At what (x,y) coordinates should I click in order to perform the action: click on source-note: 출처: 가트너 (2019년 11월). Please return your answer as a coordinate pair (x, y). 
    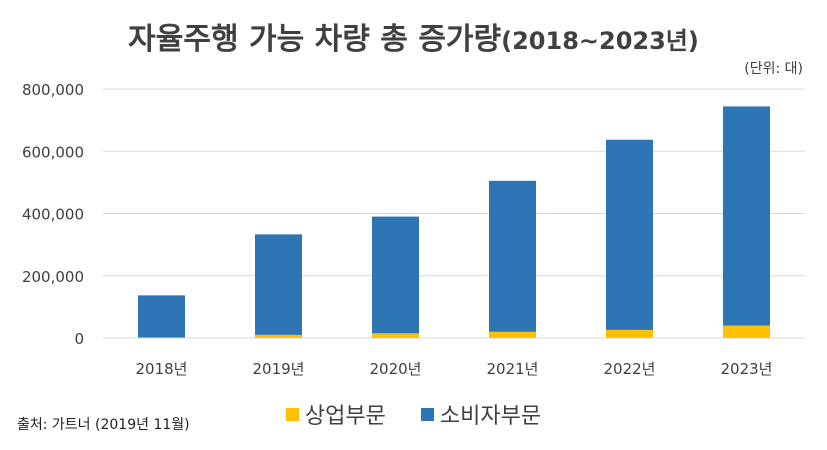
    Looking at the image, I should click on (103, 425).